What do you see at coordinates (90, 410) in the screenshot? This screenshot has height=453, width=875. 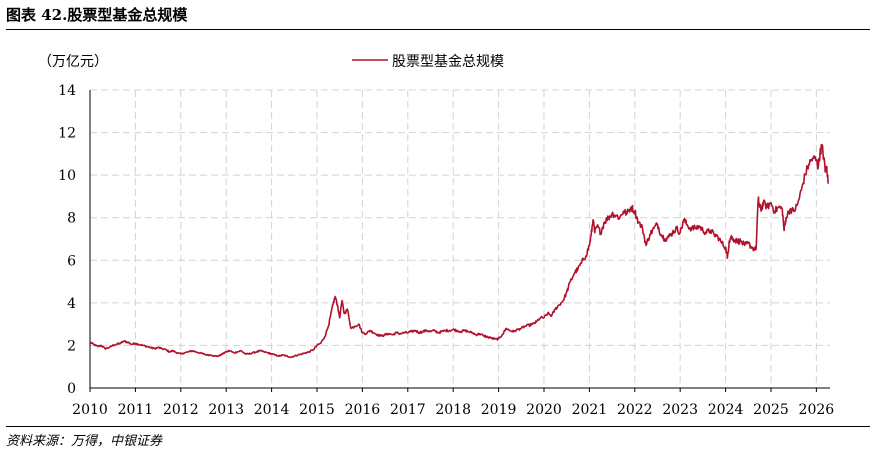 I see `x-tick-label: 2010` at bounding box center [90, 410].